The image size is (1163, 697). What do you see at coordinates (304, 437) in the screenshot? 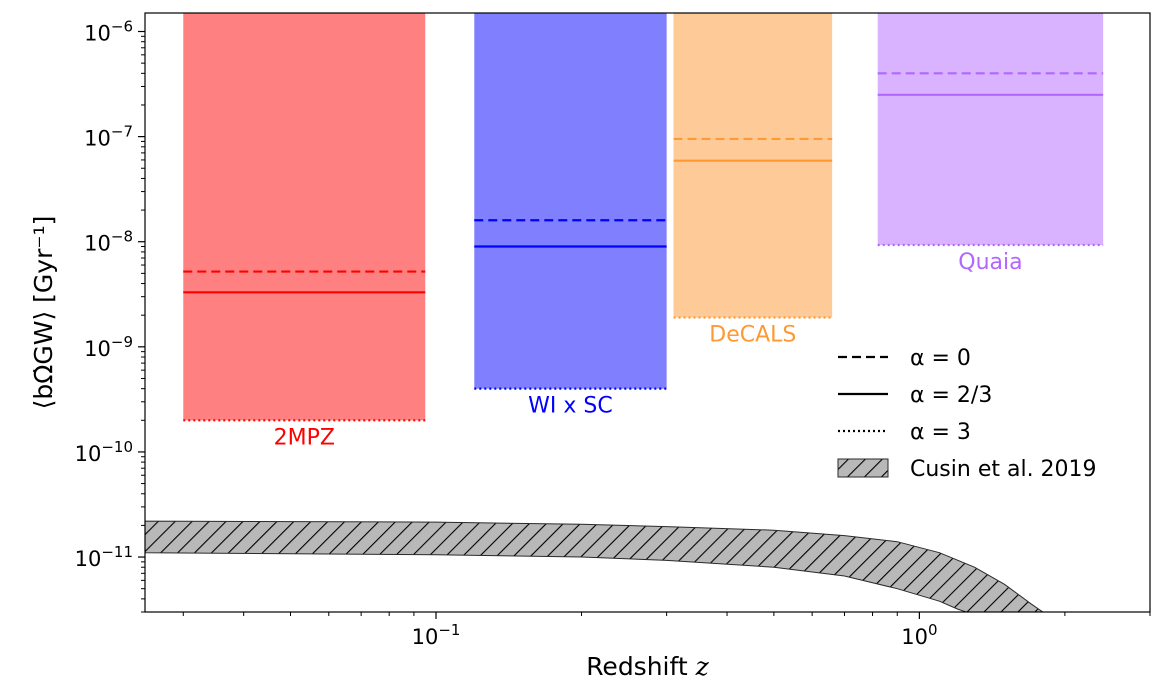
I see `survey-label-2mpz: 2MPZ` at bounding box center [304, 437].